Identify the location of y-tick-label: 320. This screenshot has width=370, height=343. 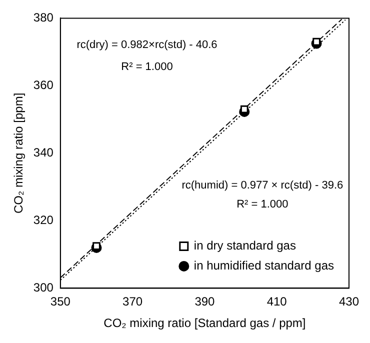
(43, 220).